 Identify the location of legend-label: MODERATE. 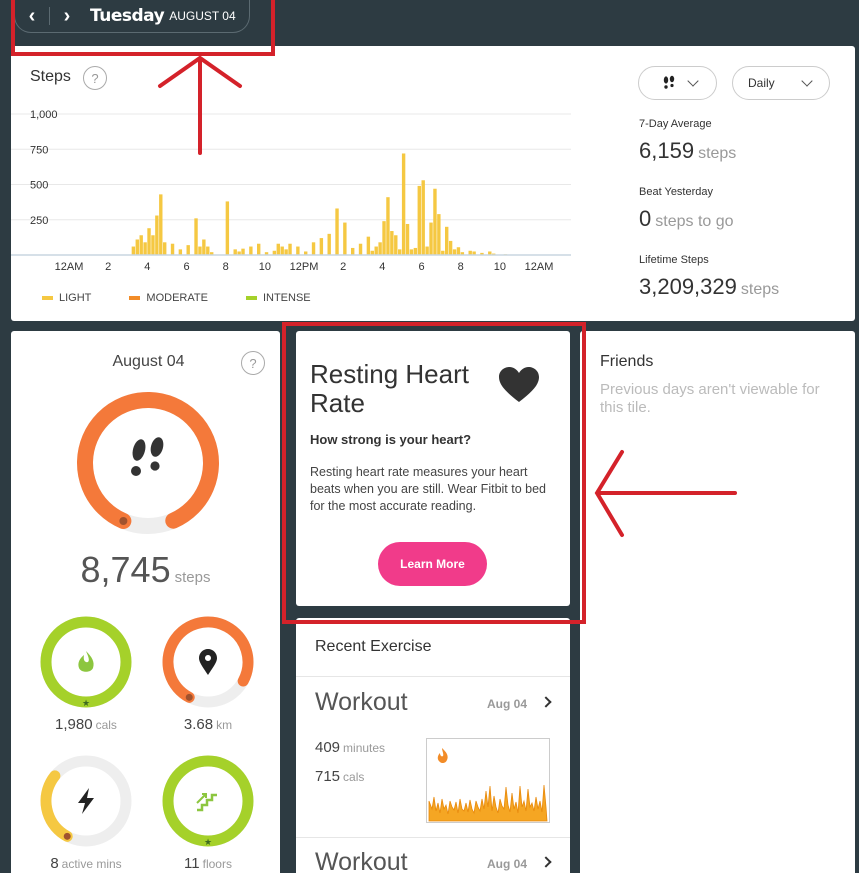
(177, 298).